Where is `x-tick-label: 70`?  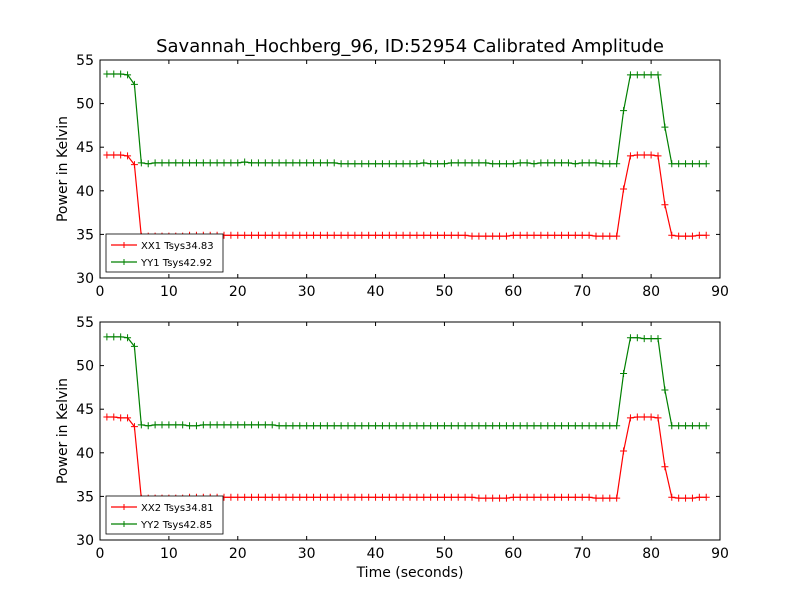
x-tick-label: 70 is located at coordinates (582, 292).